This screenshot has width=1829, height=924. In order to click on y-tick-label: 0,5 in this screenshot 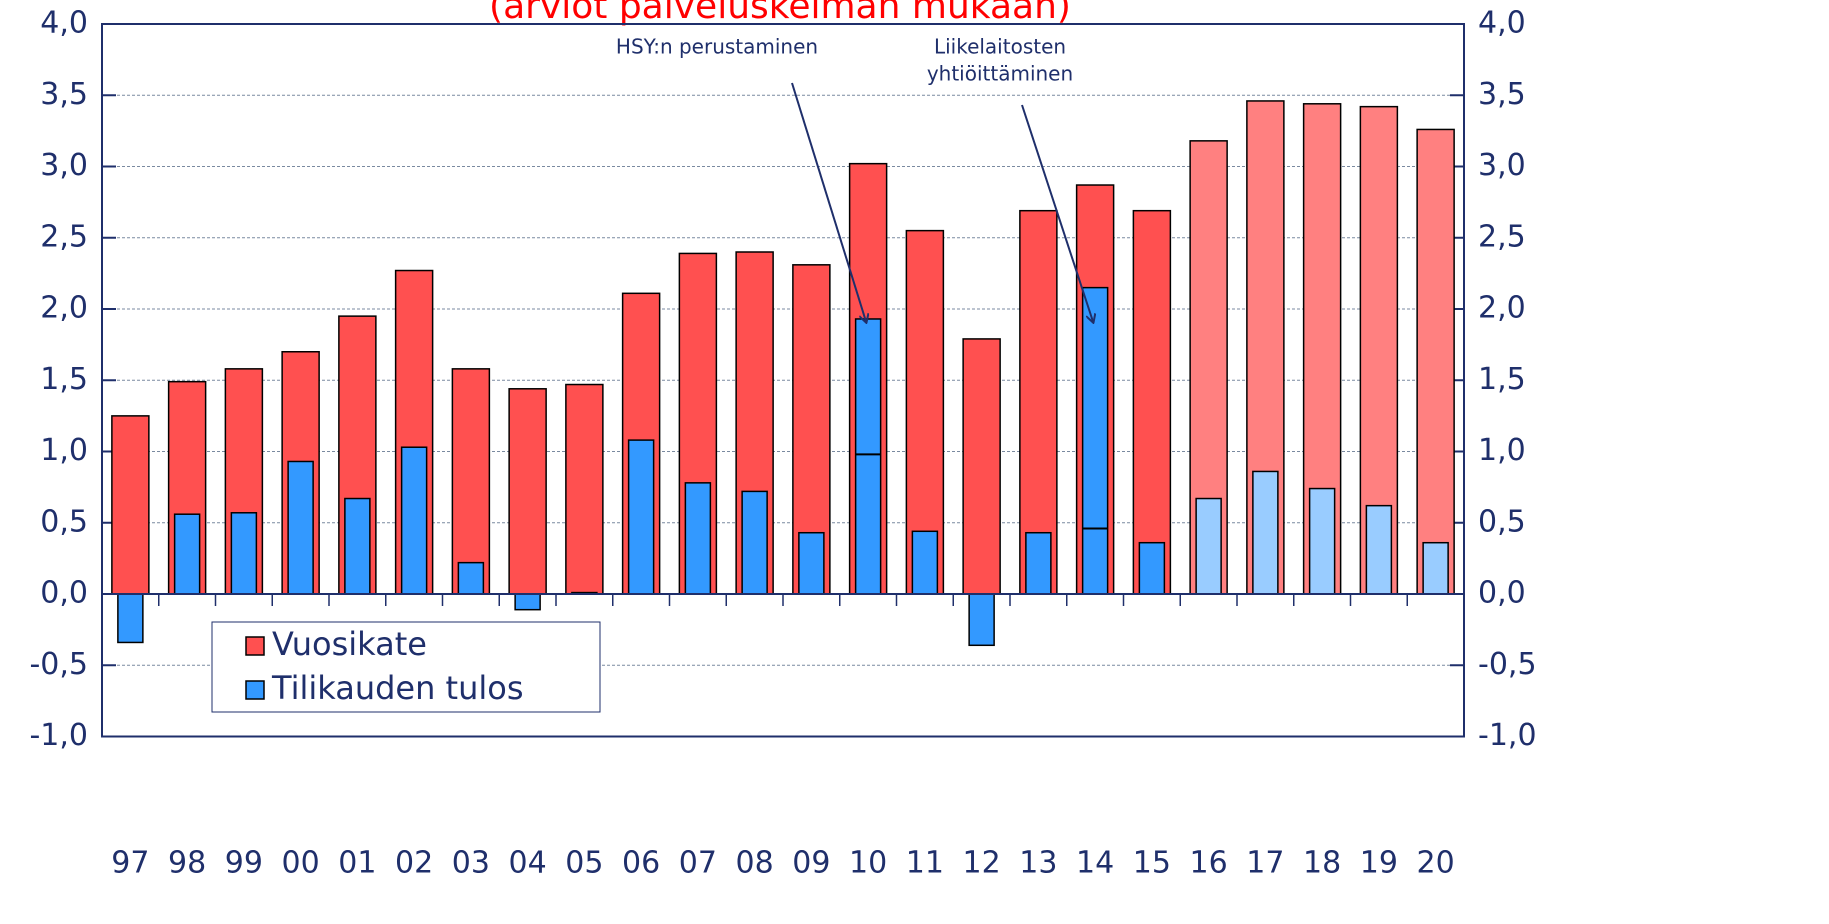, I will do `click(64, 521)`.